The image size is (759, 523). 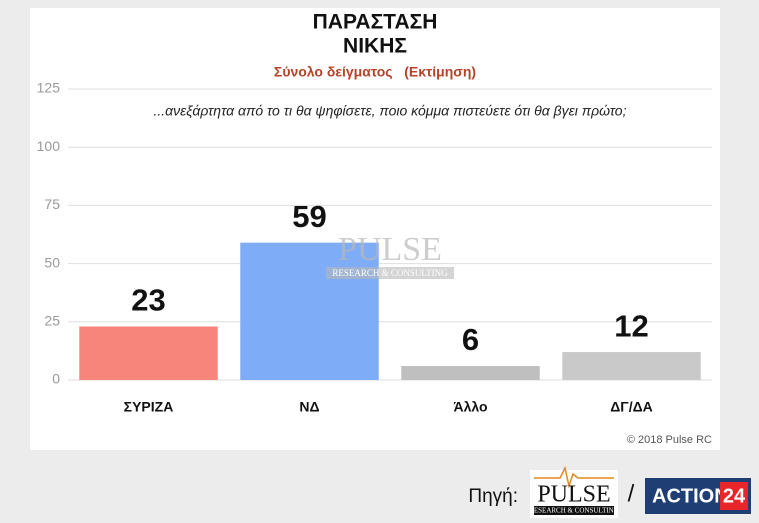 I want to click on action-logo: ACTION, so click(x=690, y=496).